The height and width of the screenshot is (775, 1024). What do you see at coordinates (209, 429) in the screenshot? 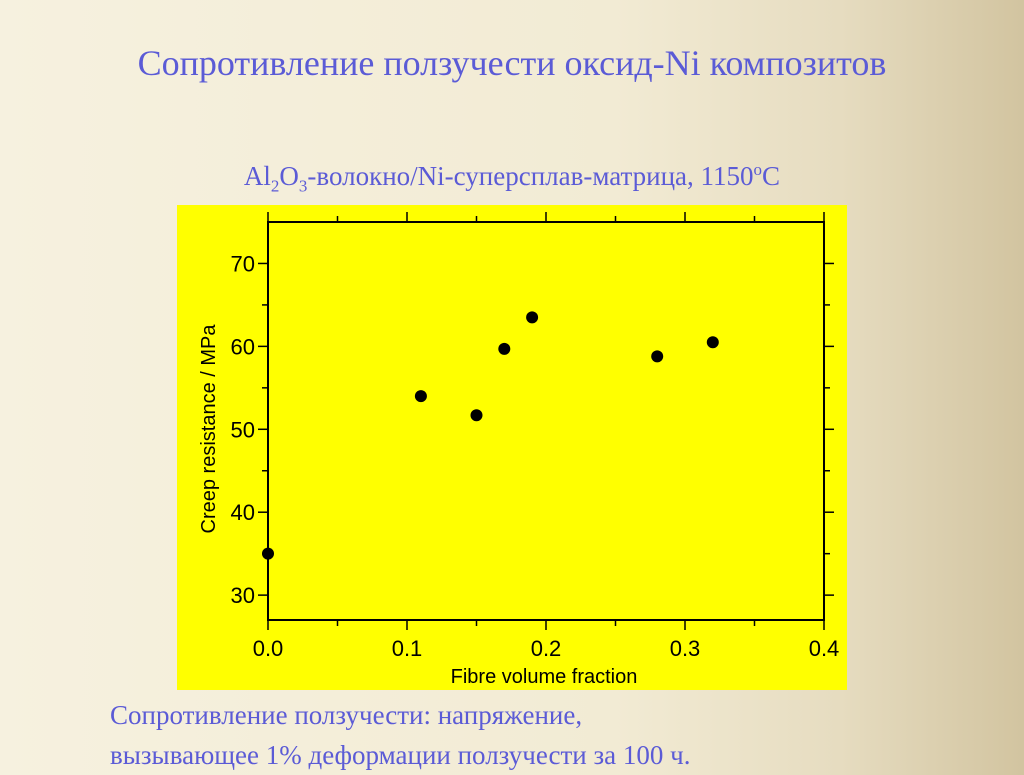
I see `y-axis-label: Creep resistance / MPa` at bounding box center [209, 429].